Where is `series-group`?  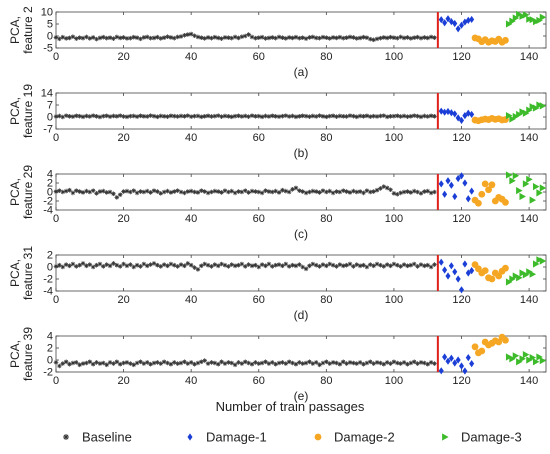 series-group is located at coordinates (300, 354).